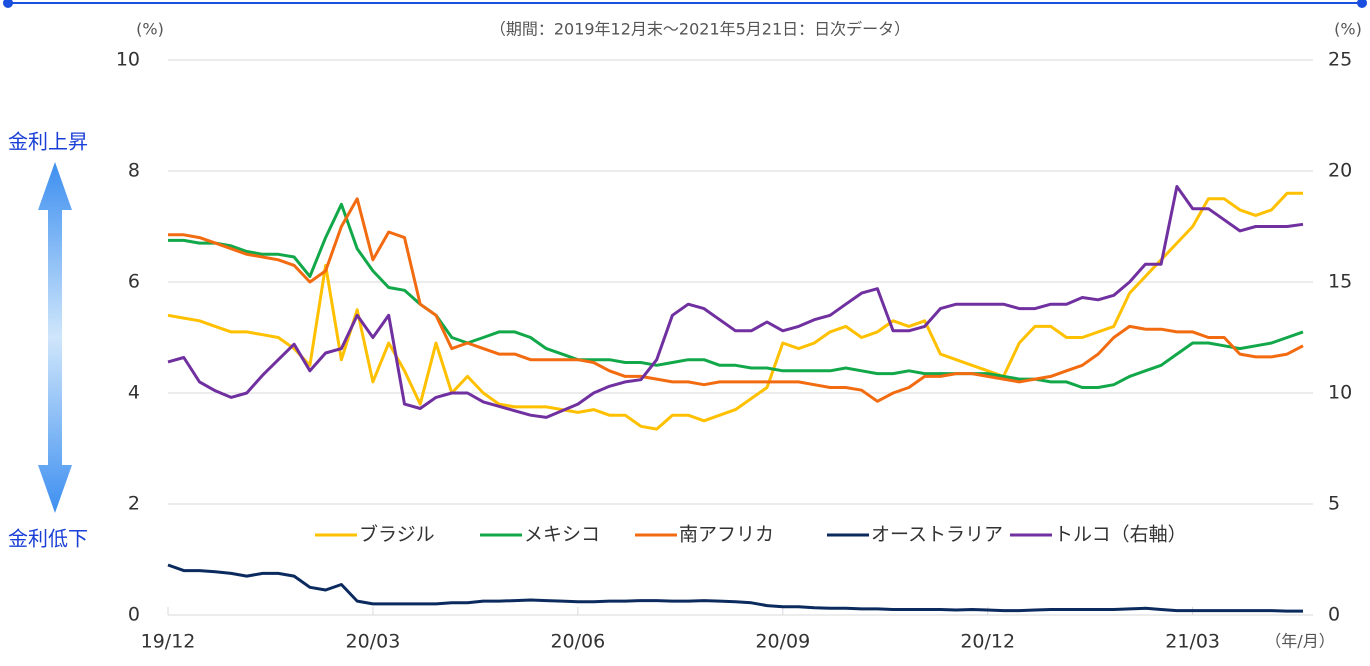 This screenshot has height=666, width=1370. I want to click on y-tick-label: 2, so click(134, 504).